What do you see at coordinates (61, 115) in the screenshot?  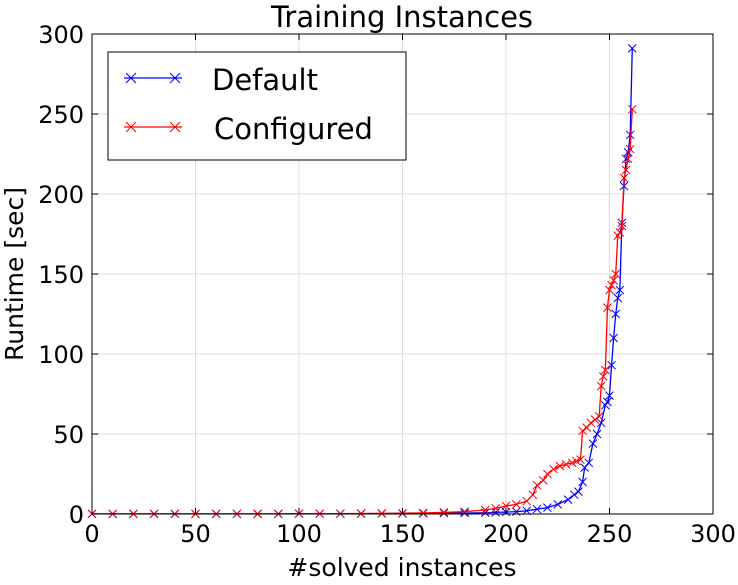 I see `y-tick-label: 250` at bounding box center [61, 115].